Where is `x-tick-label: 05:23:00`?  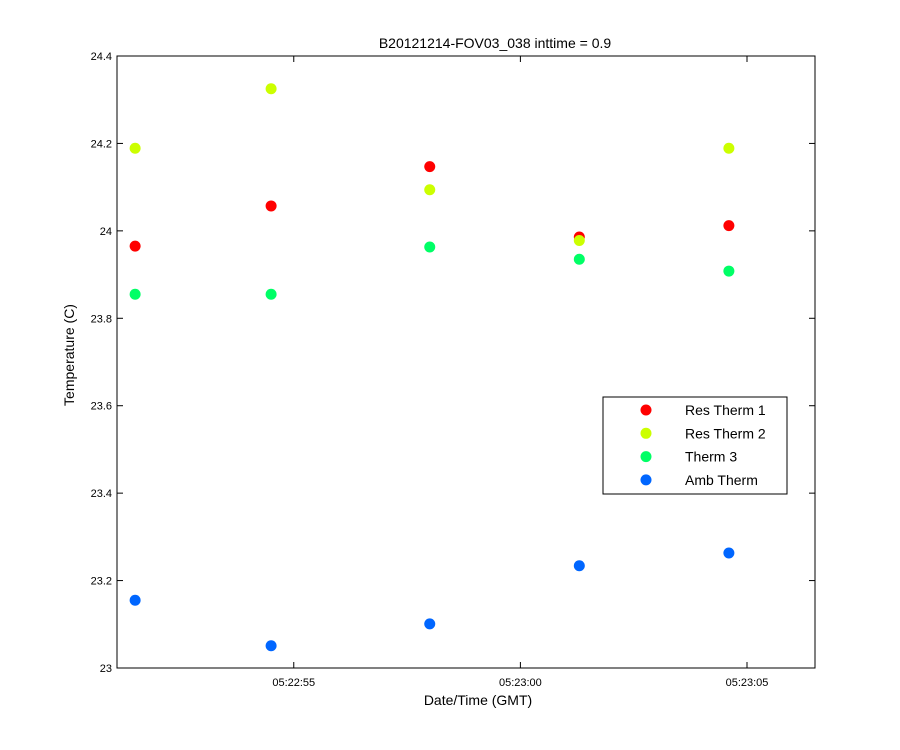
x-tick-label: 05:23:00 is located at coordinates (520, 683).